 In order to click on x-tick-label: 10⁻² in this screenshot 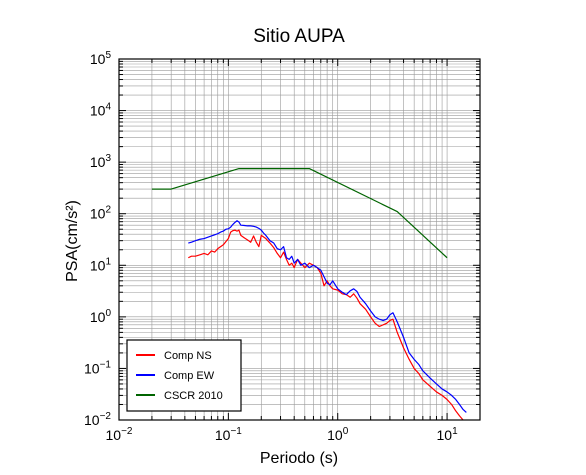, I will do `click(119, 434)`.